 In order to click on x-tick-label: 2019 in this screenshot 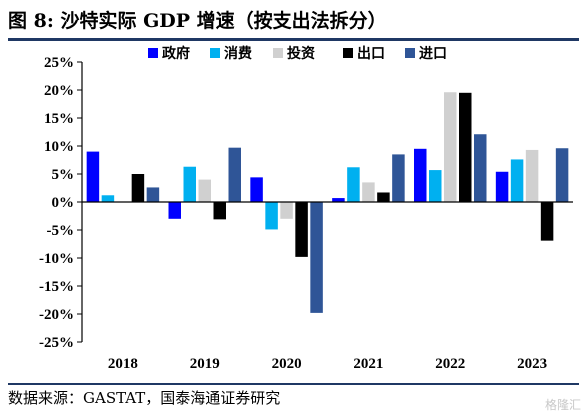, I will do `click(205, 364)`.